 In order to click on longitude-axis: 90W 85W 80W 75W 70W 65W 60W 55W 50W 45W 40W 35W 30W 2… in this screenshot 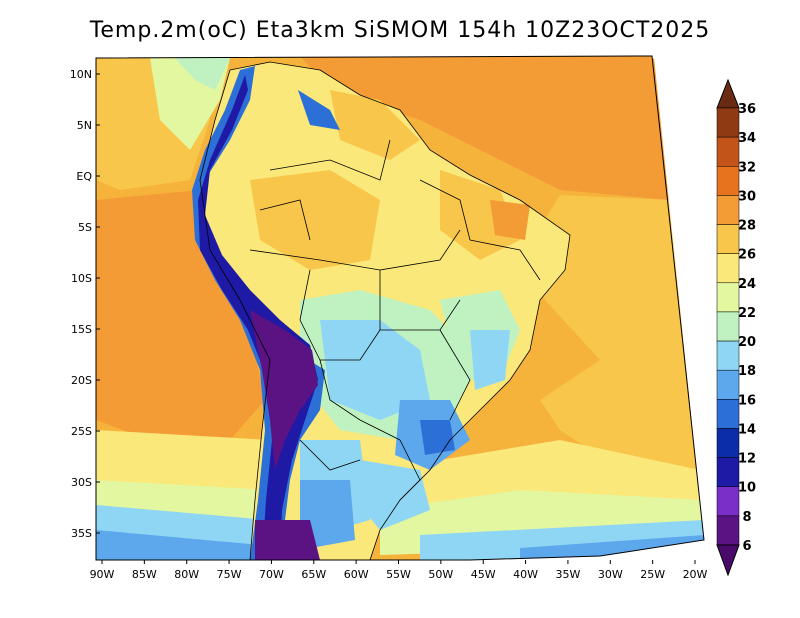, I will do `click(399, 570)`.